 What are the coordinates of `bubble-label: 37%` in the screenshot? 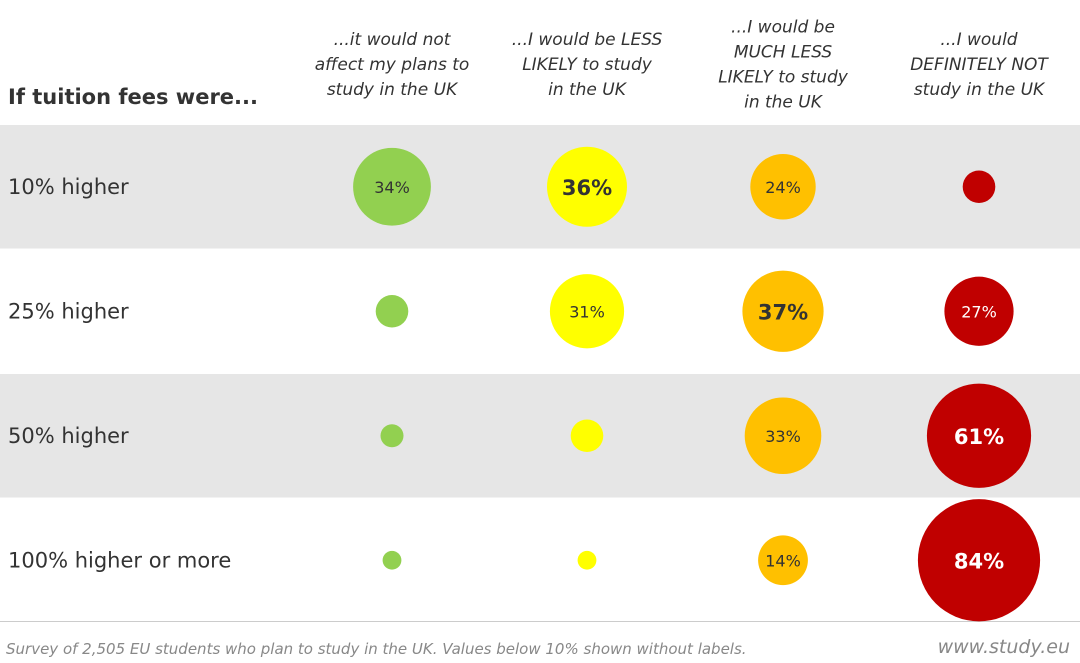 It's located at (783, 312).